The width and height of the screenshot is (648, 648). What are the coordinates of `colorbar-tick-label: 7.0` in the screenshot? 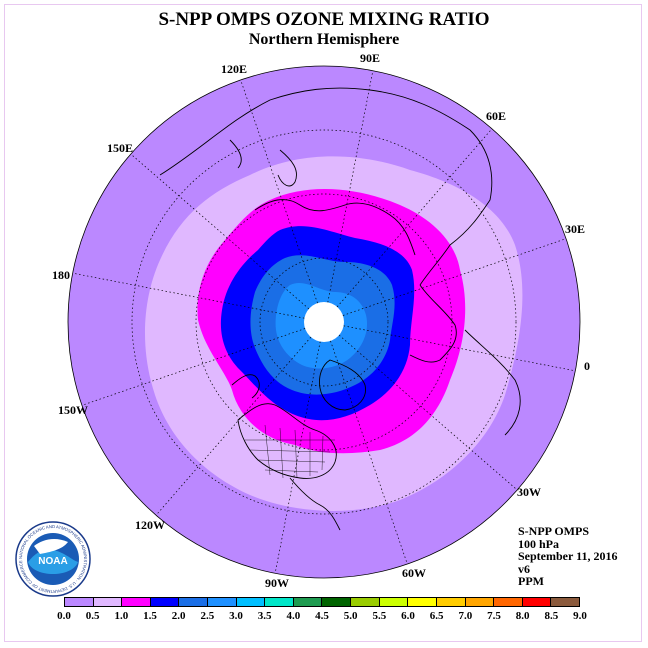 It's located at (465, 616).